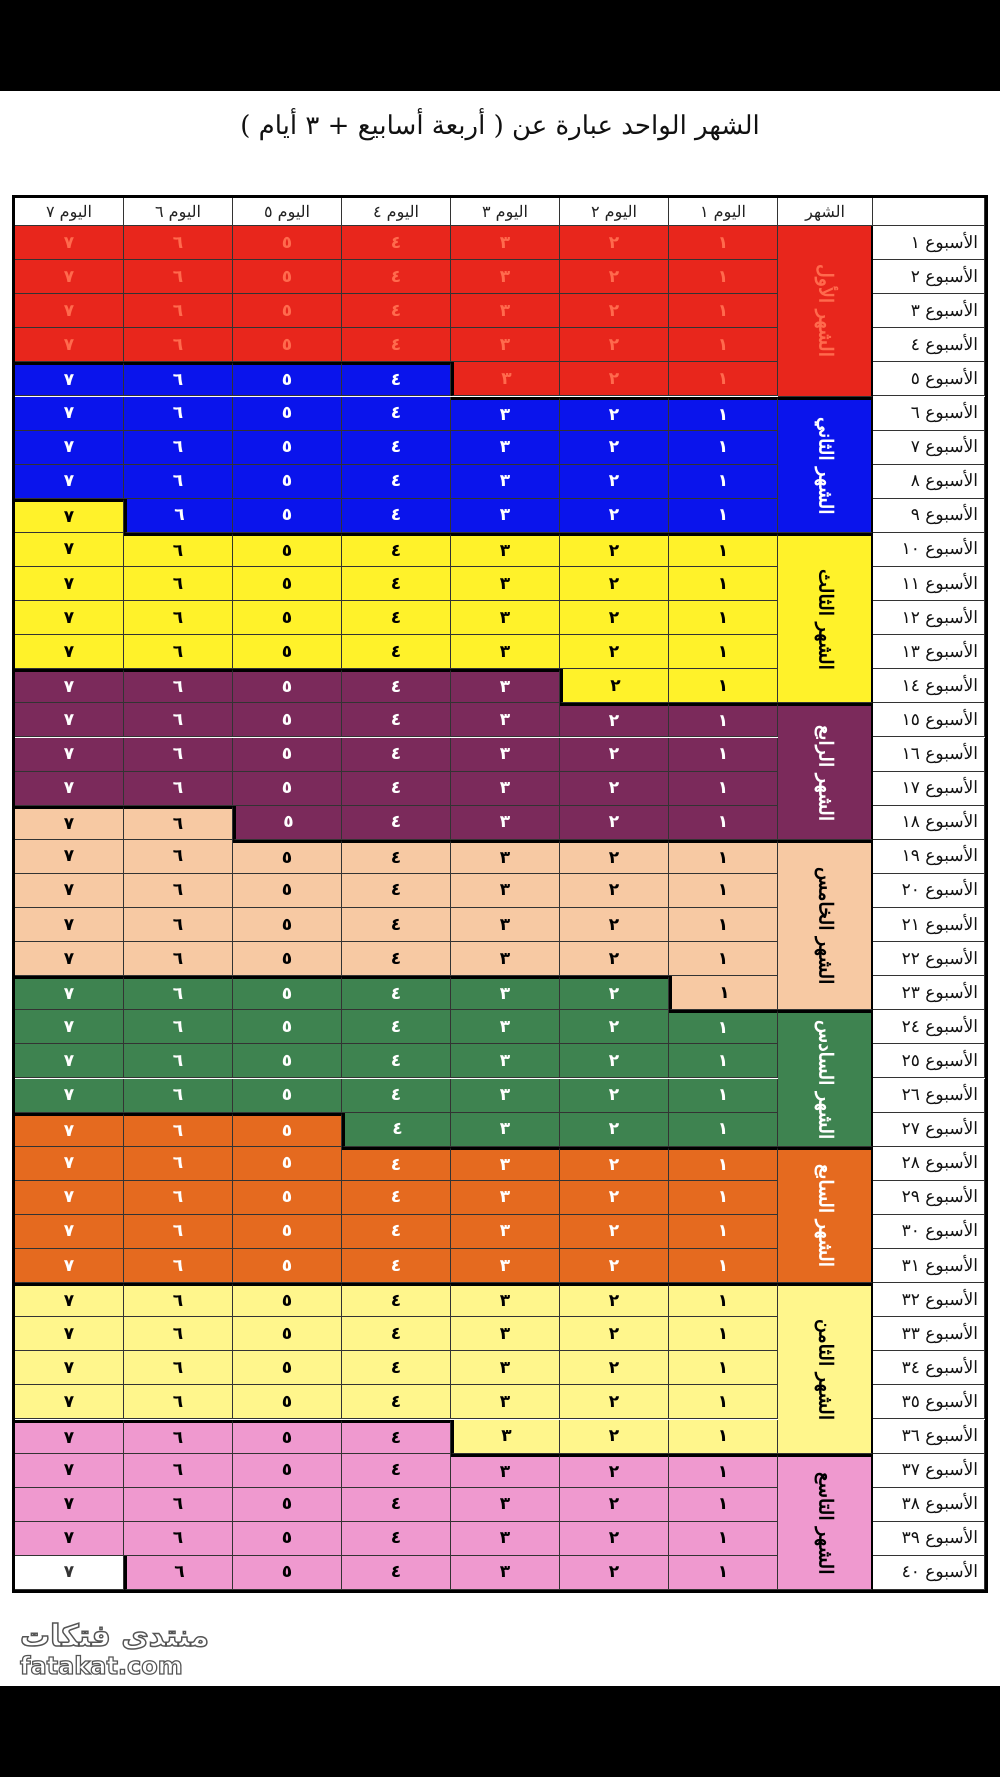 The height and width of the screenshot is (1777, 1000). Describe the element at coordinates (825, 925) in the screenshot. I see `month-label: الشهر الخامس` at that location.